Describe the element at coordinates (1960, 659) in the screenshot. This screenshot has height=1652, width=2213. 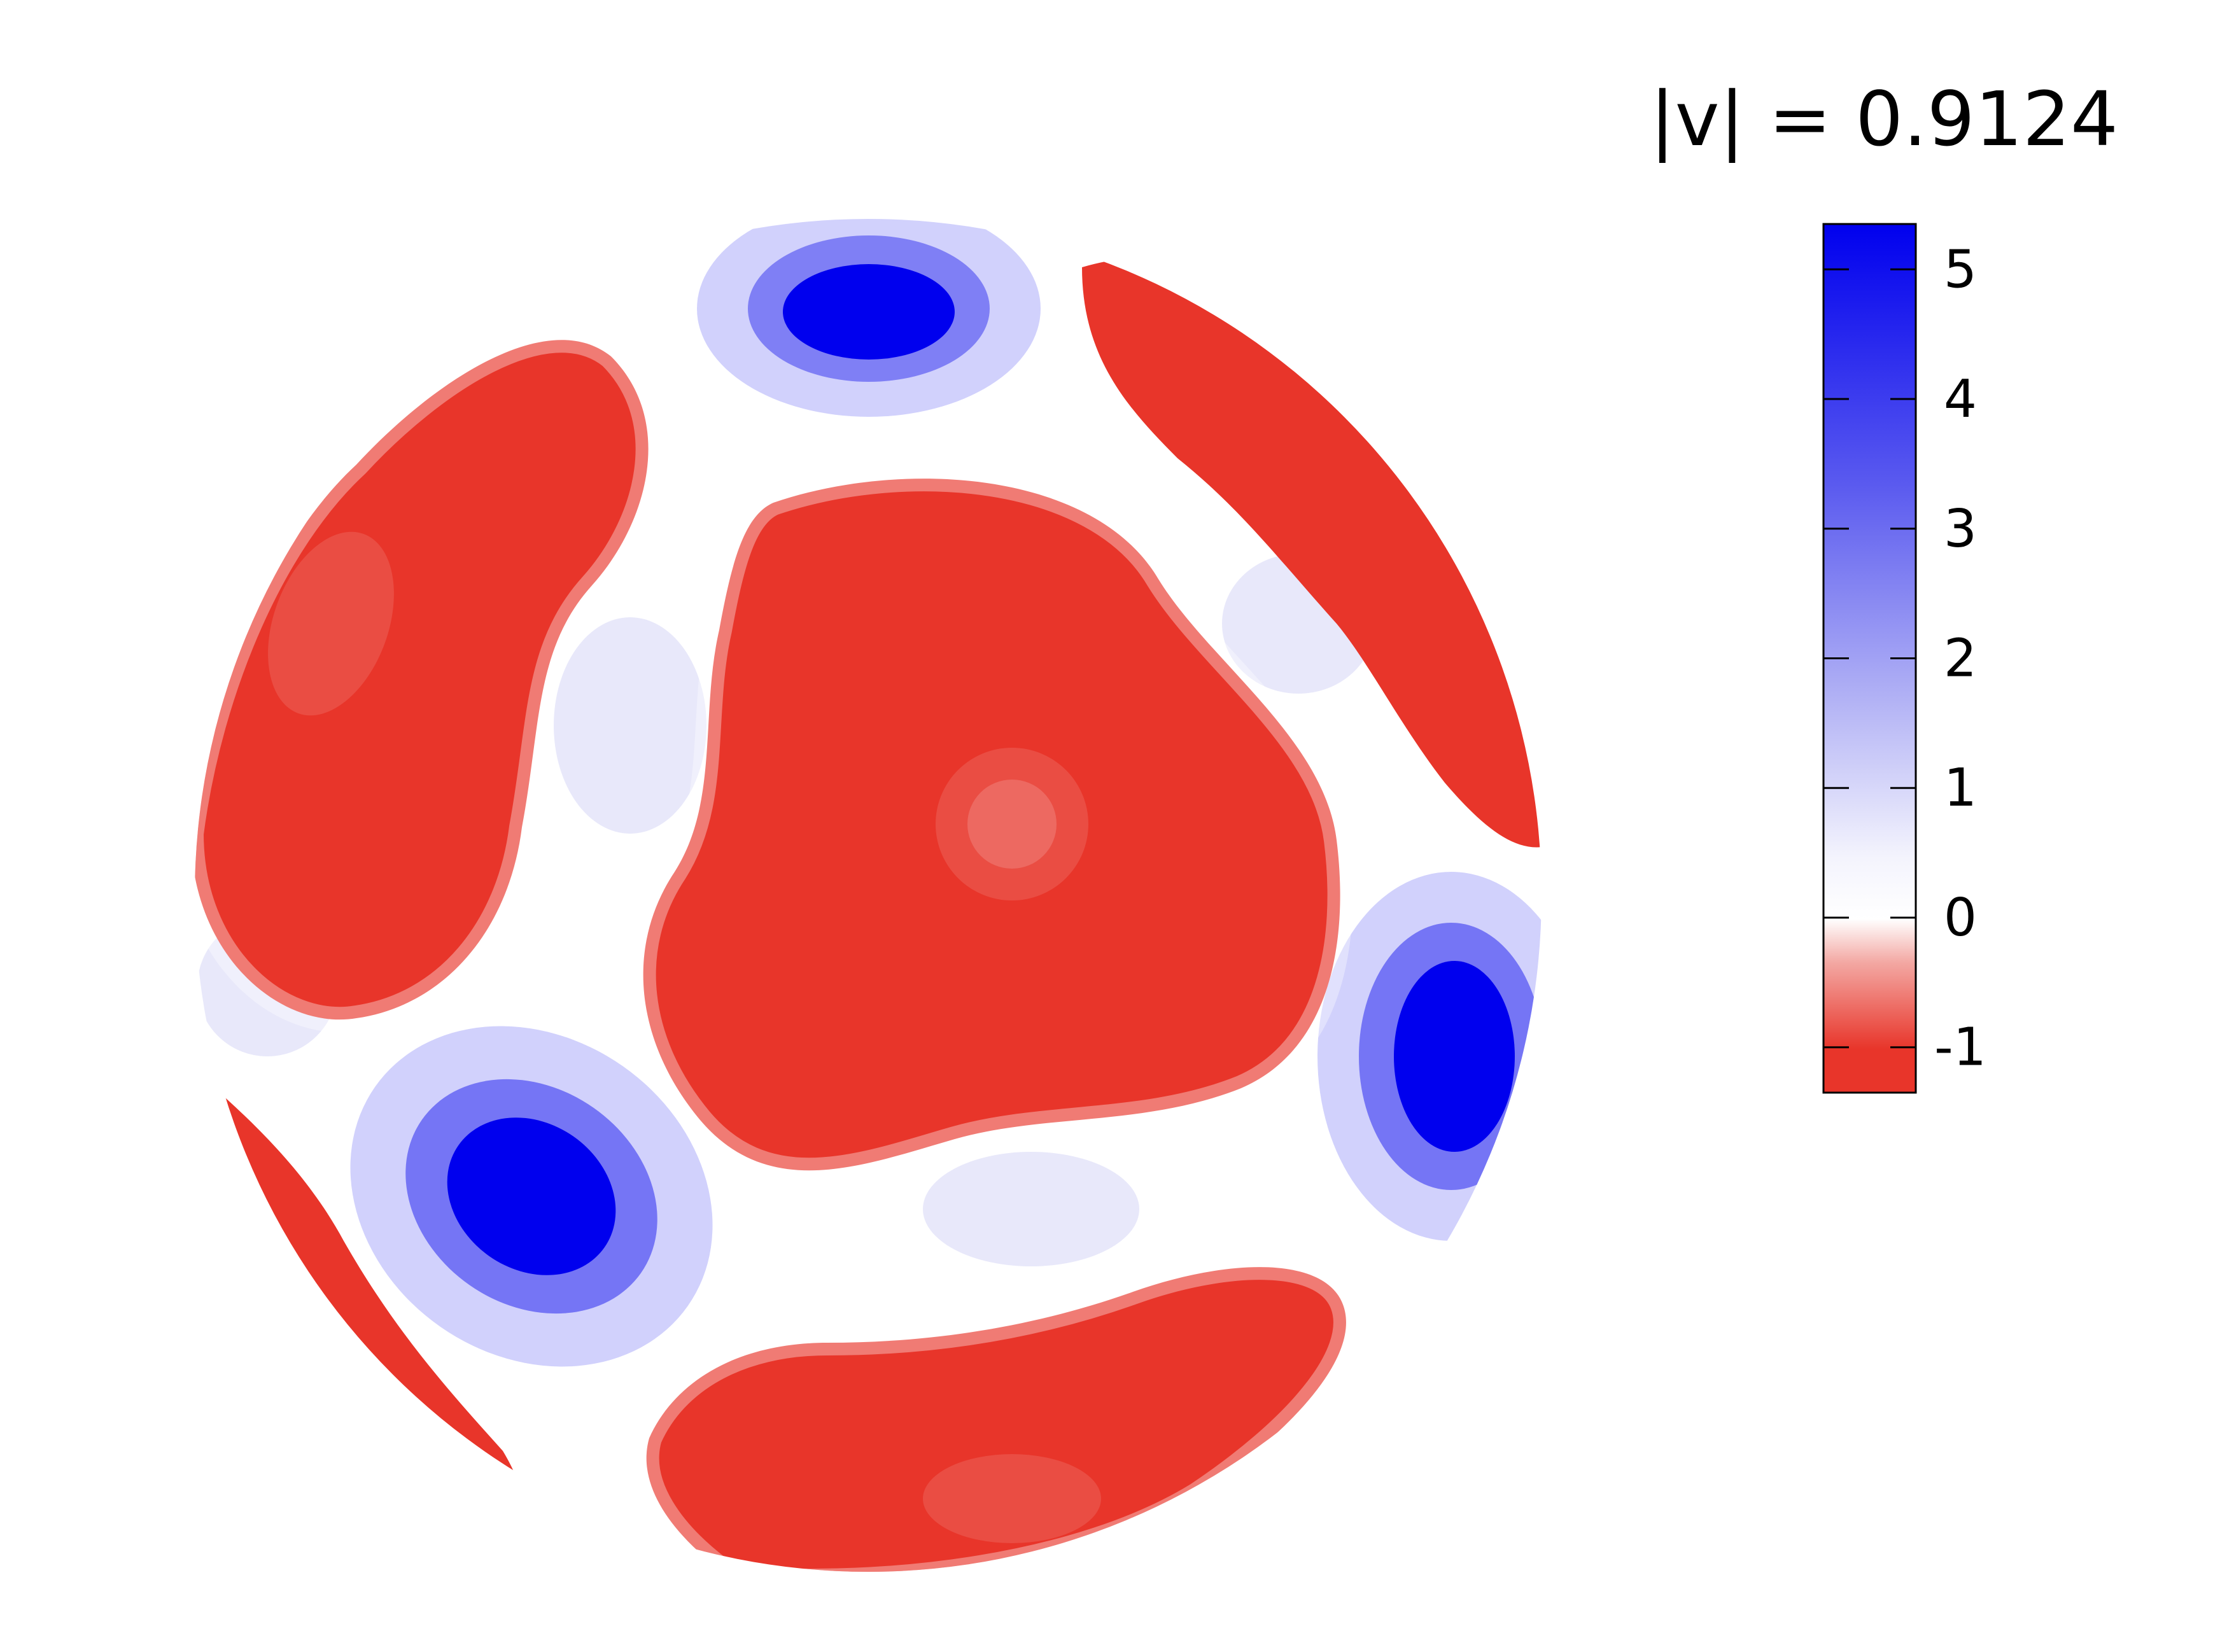
I see `colorbar-tick-label: 2` at that location.